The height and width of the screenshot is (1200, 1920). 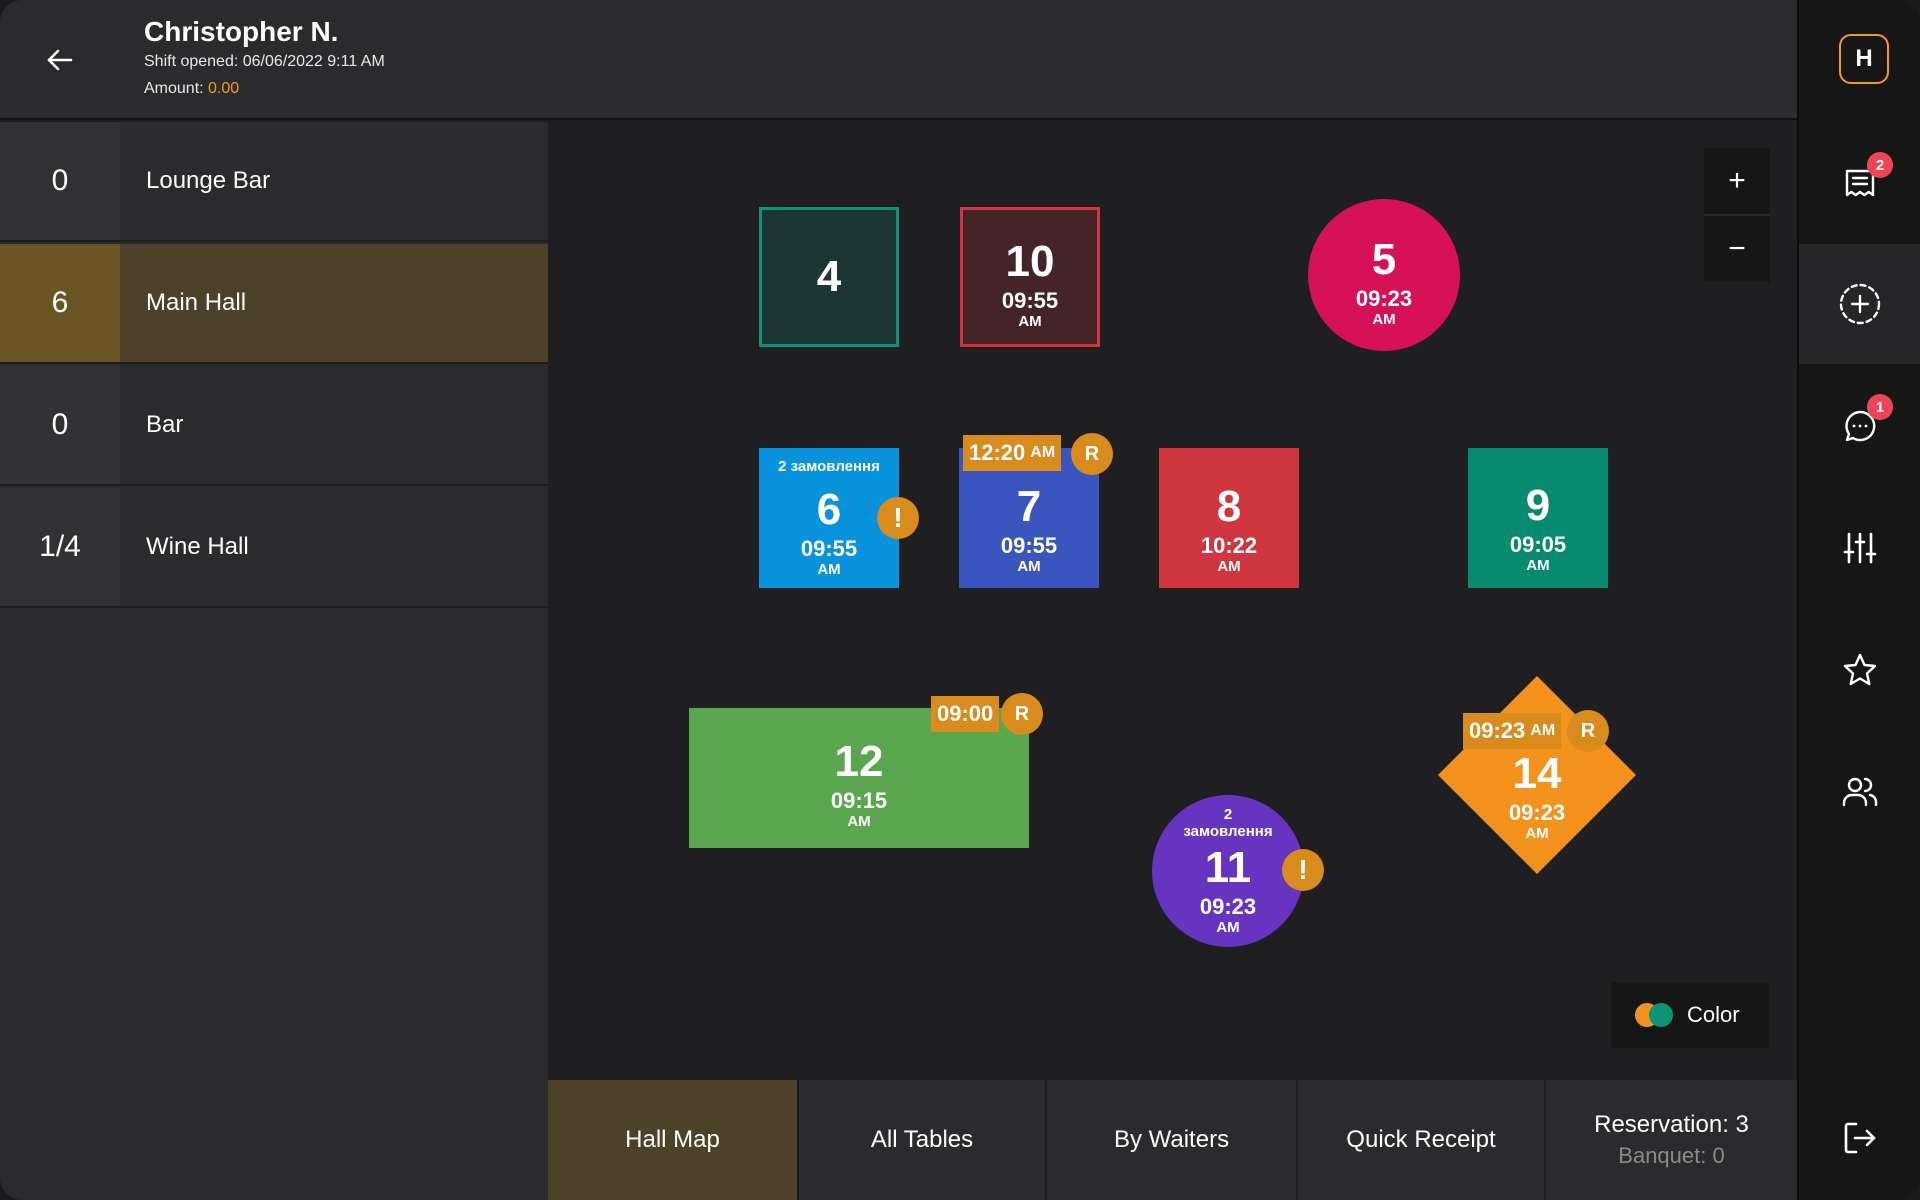 I want to click on messages-badge: 1, so click(x=1880, y=407).